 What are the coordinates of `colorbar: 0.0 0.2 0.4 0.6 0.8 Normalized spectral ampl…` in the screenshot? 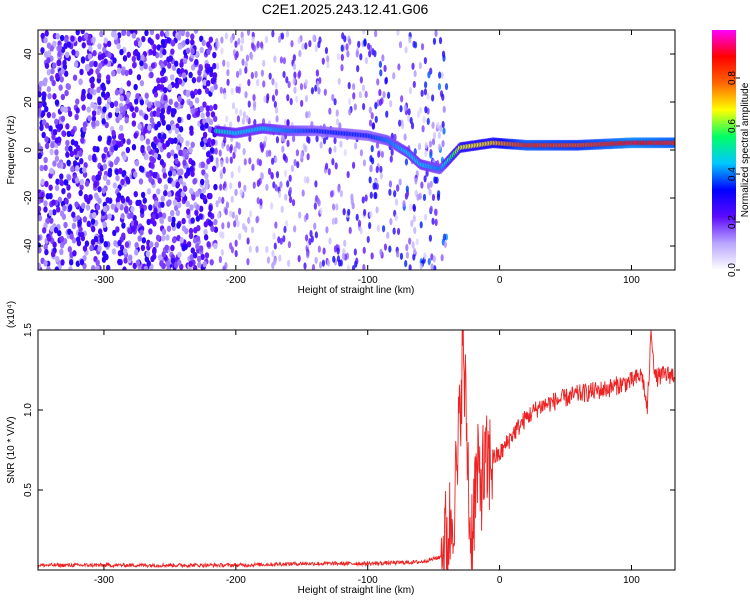 It's located at (731, 153).